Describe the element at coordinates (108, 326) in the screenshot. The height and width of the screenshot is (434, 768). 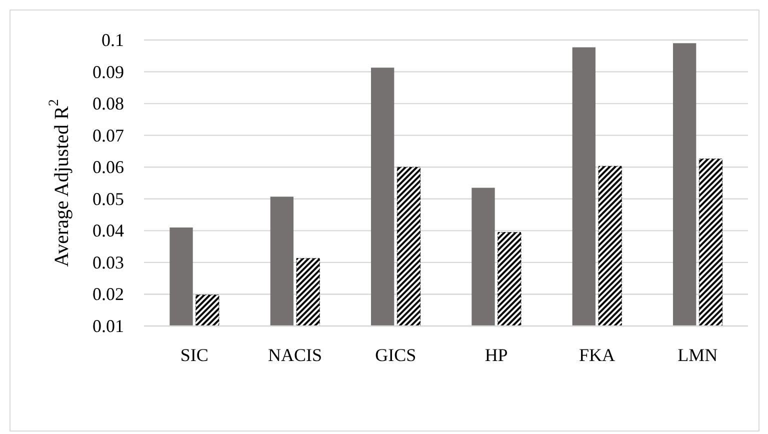
I see `y-tick-label: 0.01` at that location.